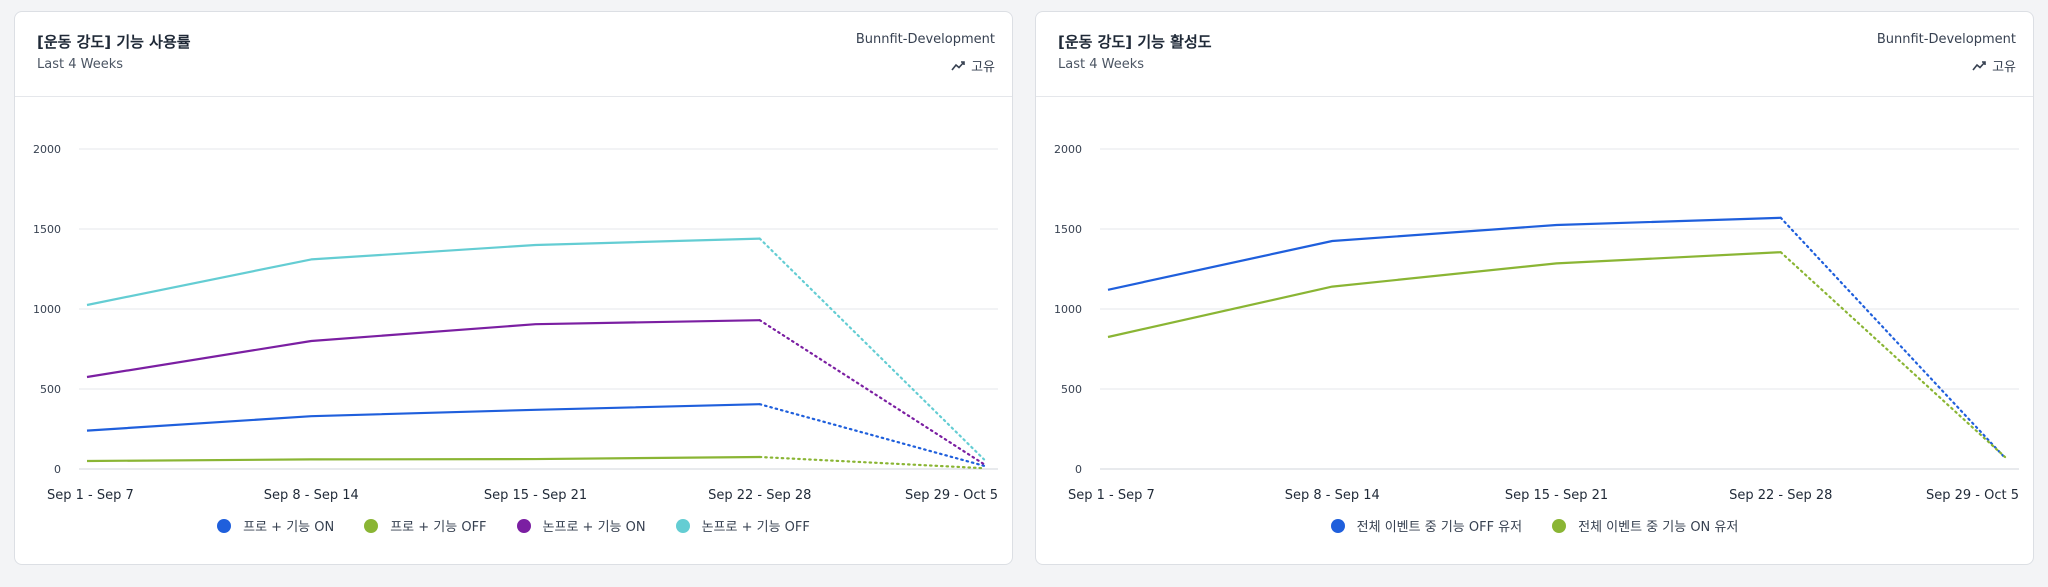 The height and width of the screenshot is (587, 2048). I want to click on legend-label: 전체 이벤트 중 기능 ON 유저, so click(1658, 527).